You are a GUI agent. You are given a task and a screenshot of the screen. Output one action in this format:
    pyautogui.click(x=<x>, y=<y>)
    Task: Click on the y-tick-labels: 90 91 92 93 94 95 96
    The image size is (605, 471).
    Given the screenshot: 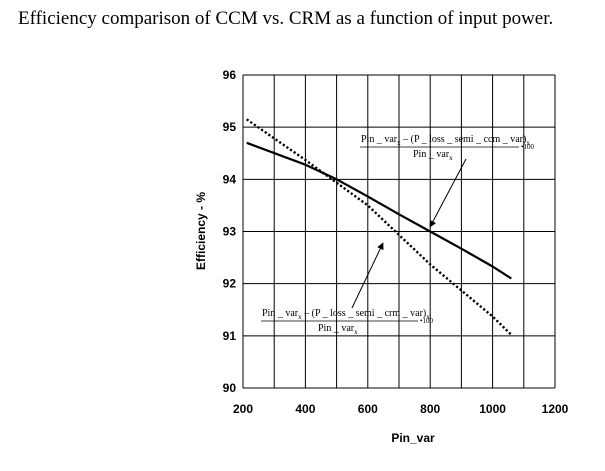 What is the action you would take?
    pyautogui.click(x=230, y=231)
    